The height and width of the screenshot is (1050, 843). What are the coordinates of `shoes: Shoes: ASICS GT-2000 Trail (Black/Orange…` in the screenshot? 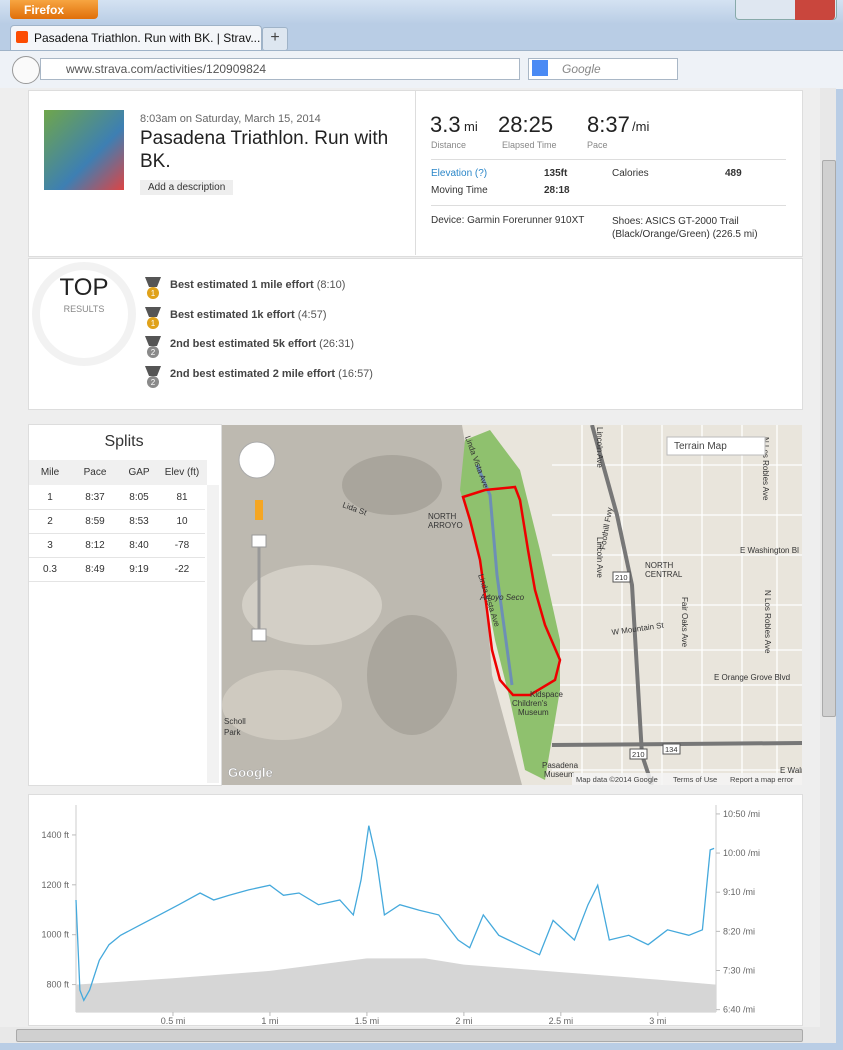 It's located at (685, 228).